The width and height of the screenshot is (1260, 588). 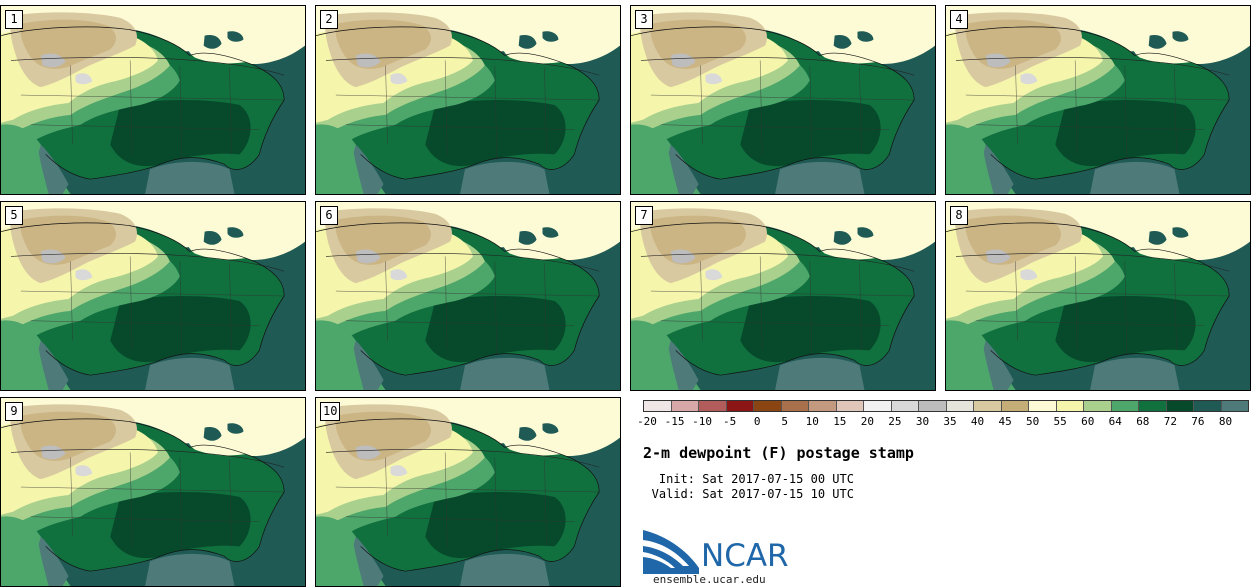 I want to click on member-number-1: 1, so click(x=14, y=19).